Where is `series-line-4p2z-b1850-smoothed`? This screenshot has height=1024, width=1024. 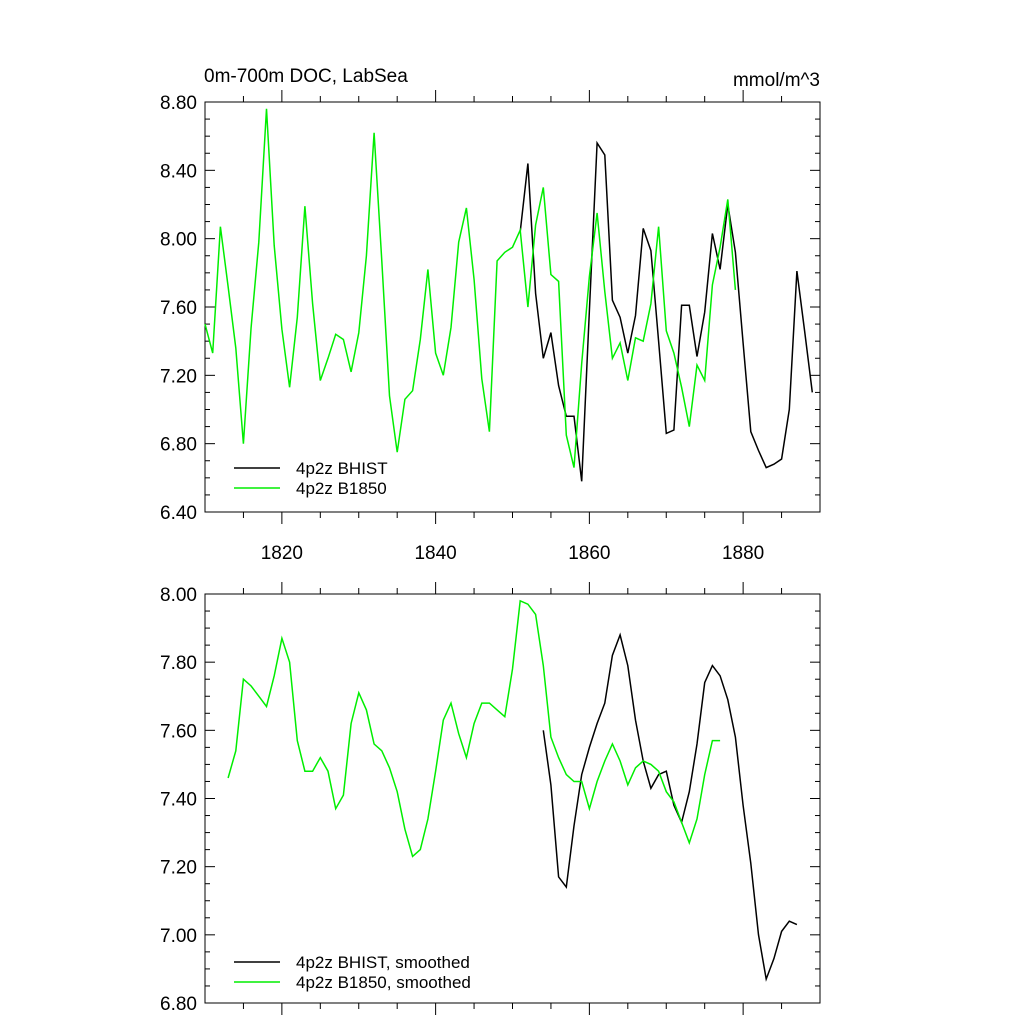 series-line-4p2z-b1850-smoothed is located at coordinates (474, 728).